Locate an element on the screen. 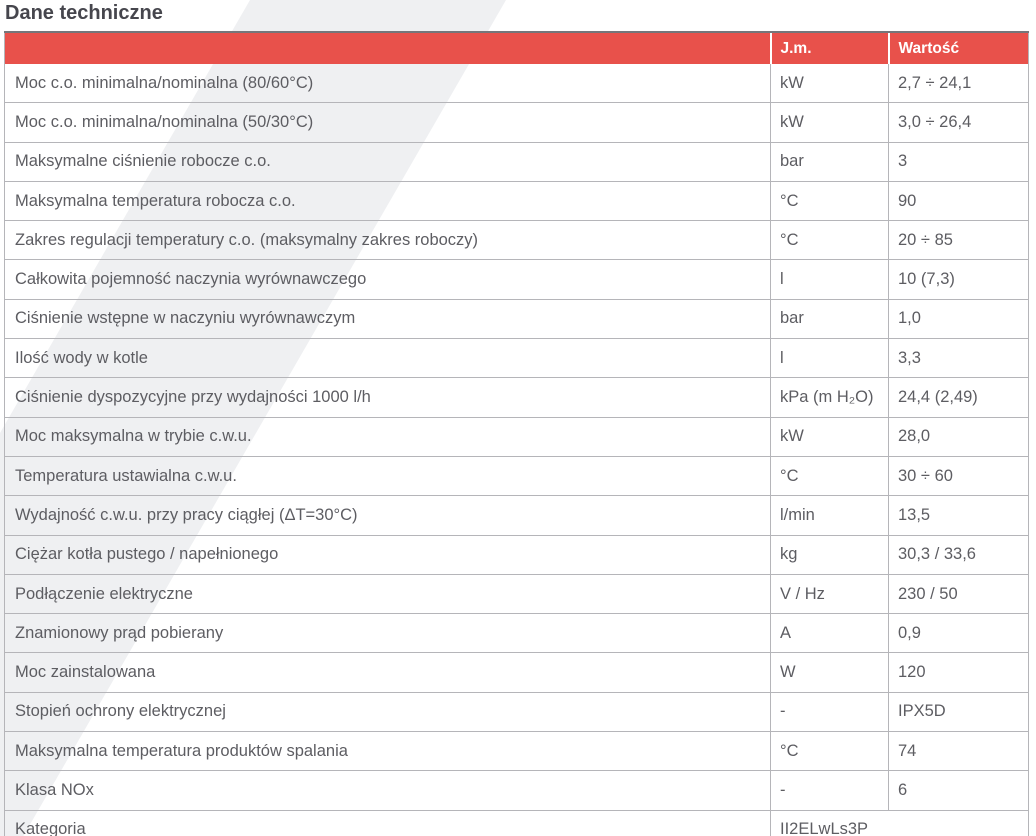 The image size is (1036, 836). table-row: Moc maksymalna w trybie c.w.u. kW 28,0 is located at coordinates (516, 436).